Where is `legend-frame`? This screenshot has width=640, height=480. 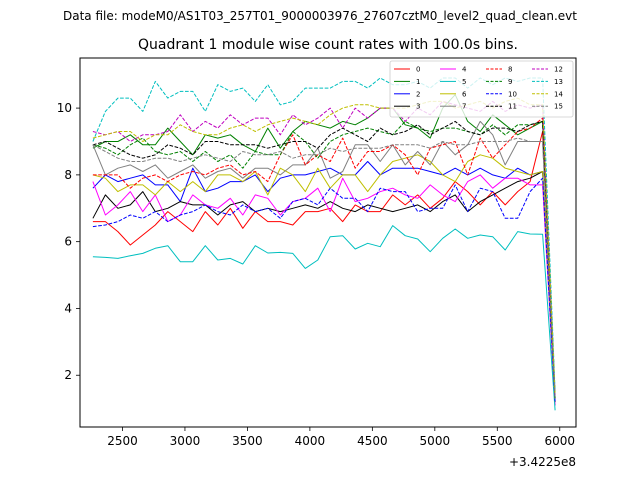
legend-frame is located at coordinates (481, 89).